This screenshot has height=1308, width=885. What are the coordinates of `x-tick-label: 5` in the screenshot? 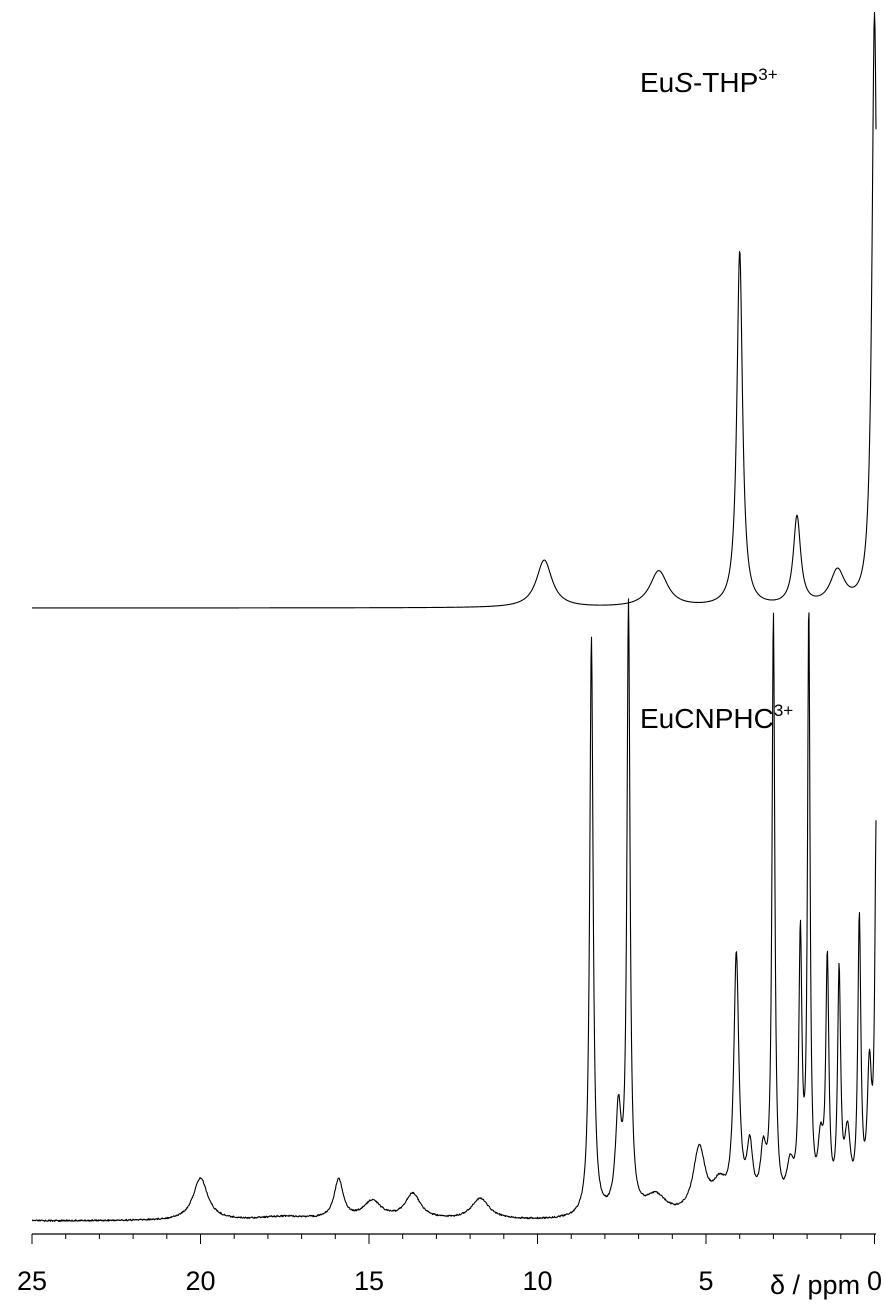 It's located at (705, 1281).